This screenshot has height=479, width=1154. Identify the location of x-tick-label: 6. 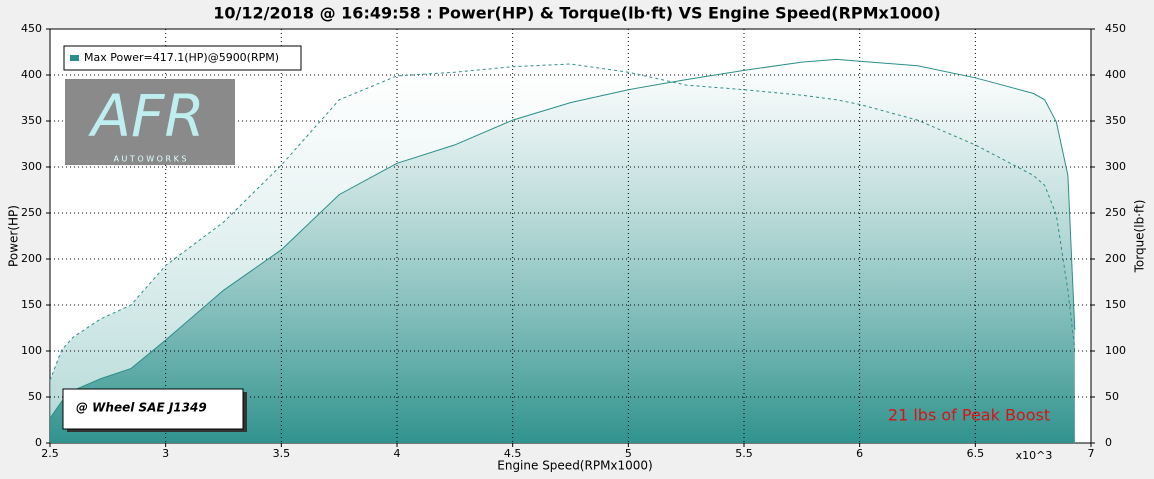
(859, 453).